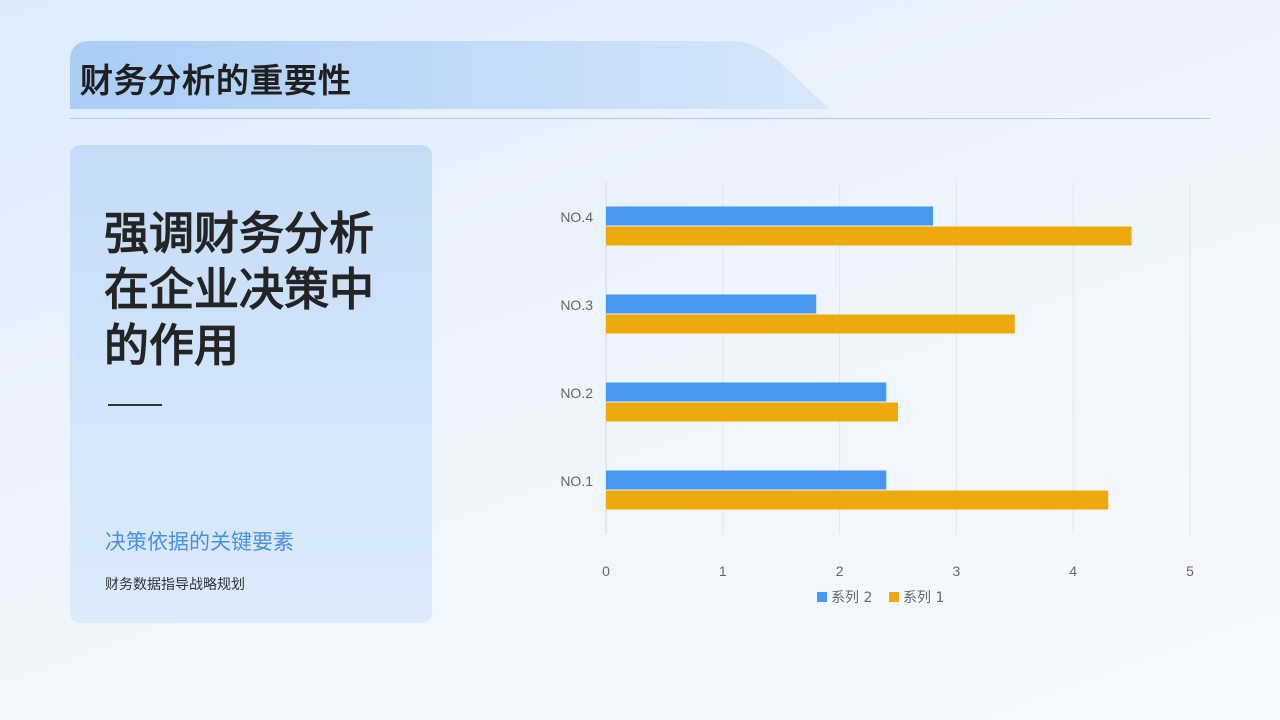 This screenshot has width=1280, height=720. What do you see at coordinates (172, 345) in the screenshot?
I see `card-heading-line: 的作用` at bounding box center [172, 345].